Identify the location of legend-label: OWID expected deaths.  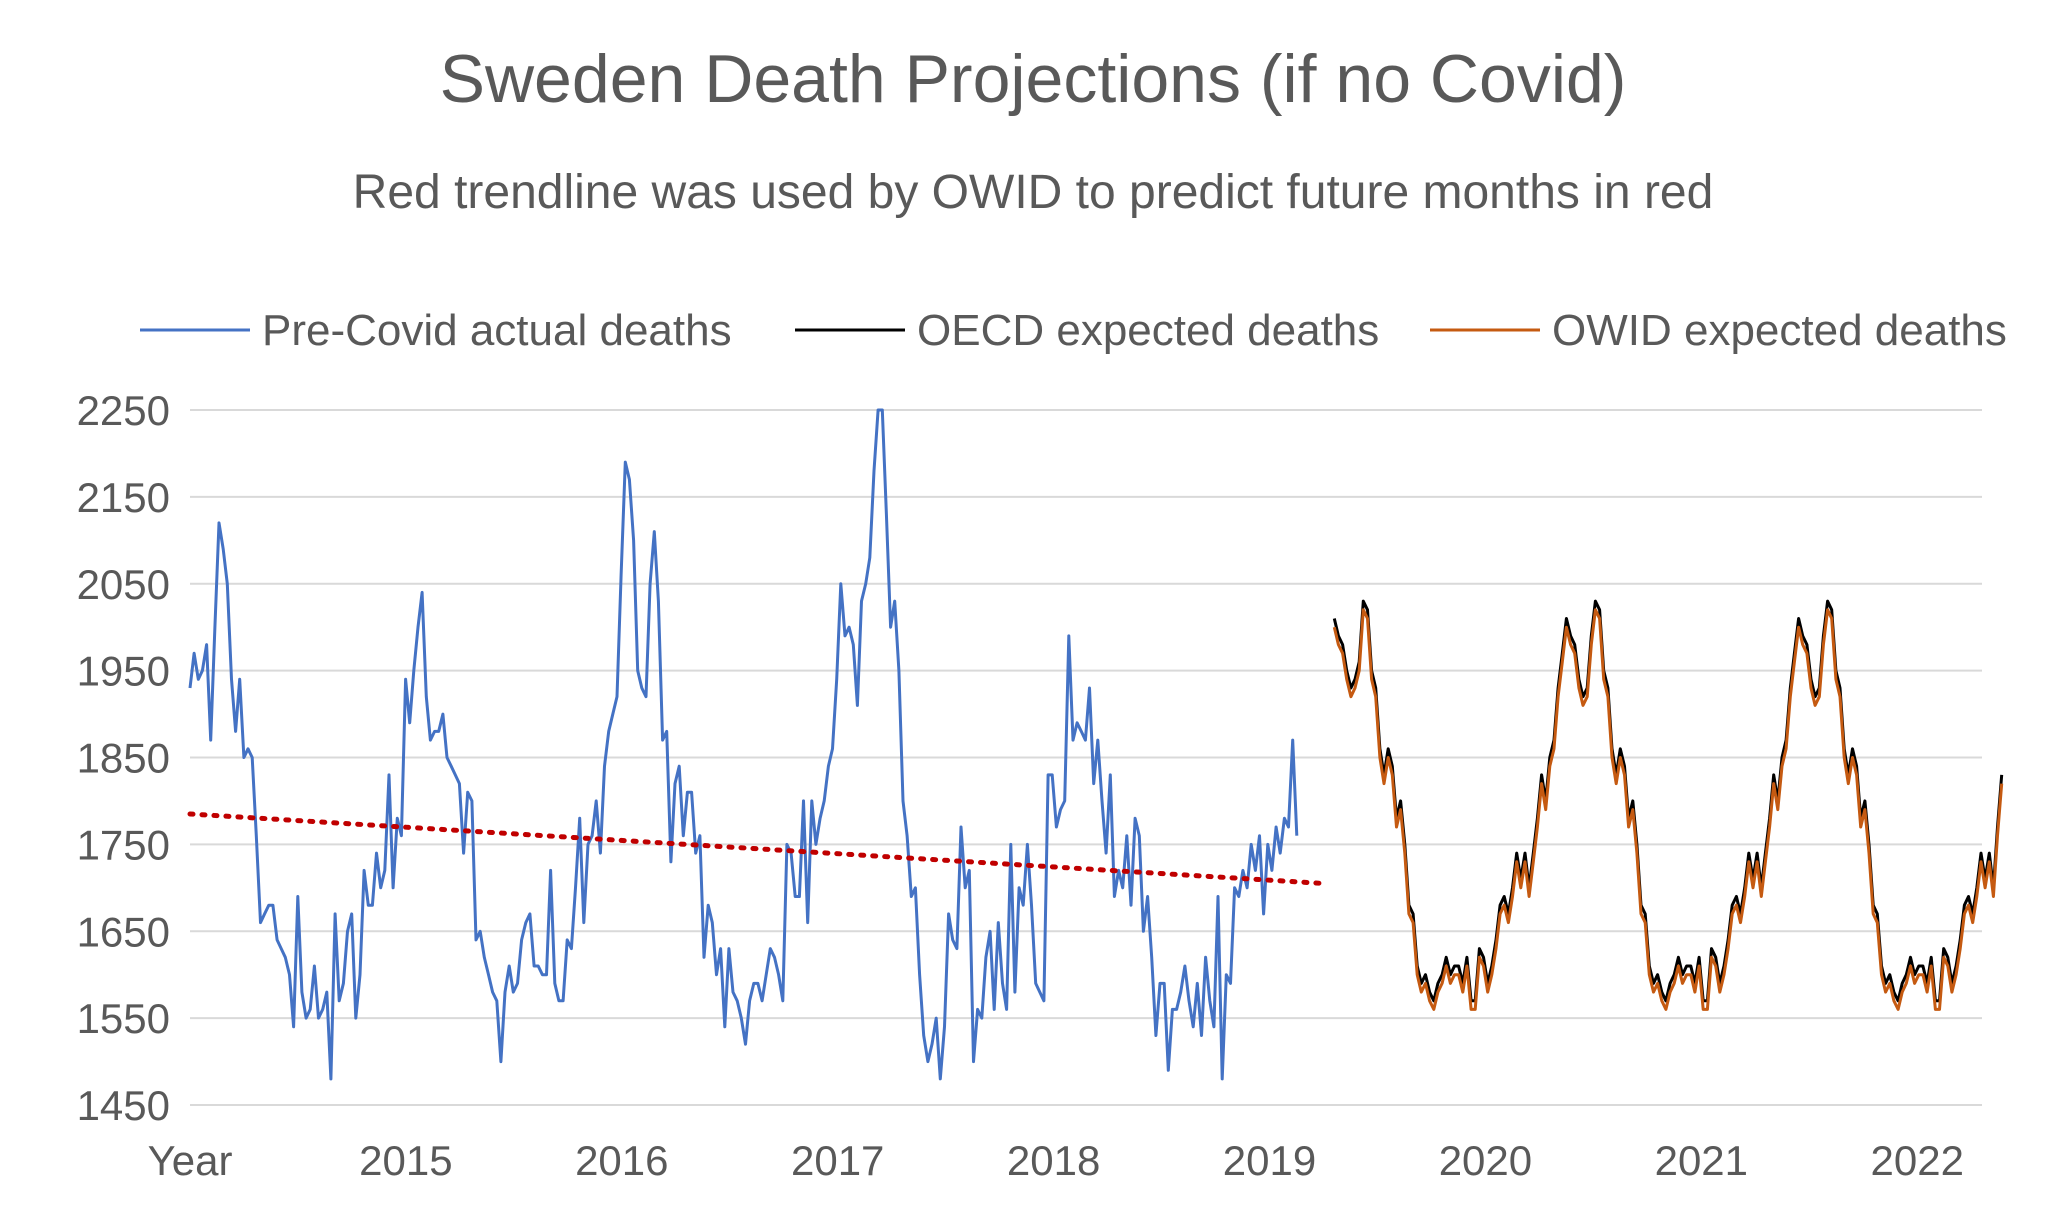
(1779, 330).